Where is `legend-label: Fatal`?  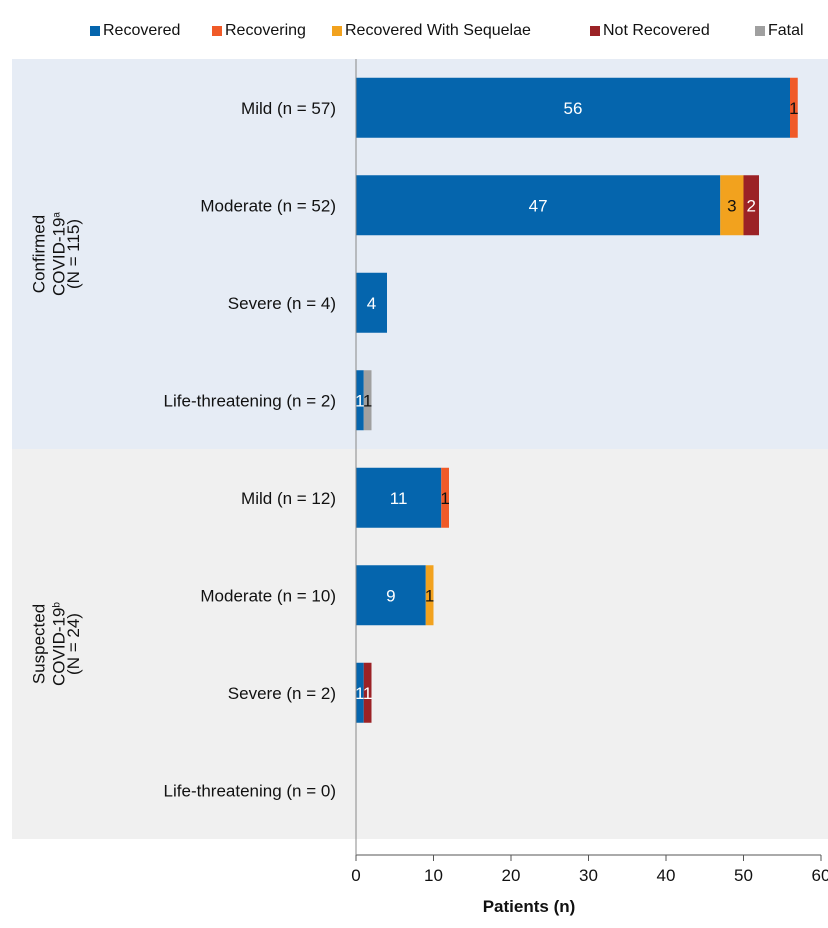 legend-label: Fatal is located at coordinates (786, 30).